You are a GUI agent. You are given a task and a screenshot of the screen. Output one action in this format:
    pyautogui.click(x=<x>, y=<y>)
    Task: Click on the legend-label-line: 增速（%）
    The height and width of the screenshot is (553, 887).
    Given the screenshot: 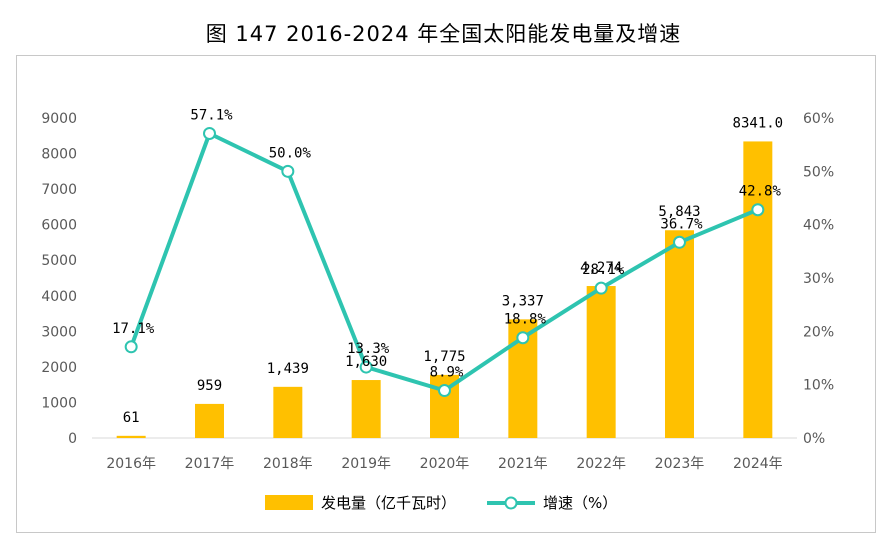 What is the action you would take?
    pyautogui.click(x=580, y=503)
    